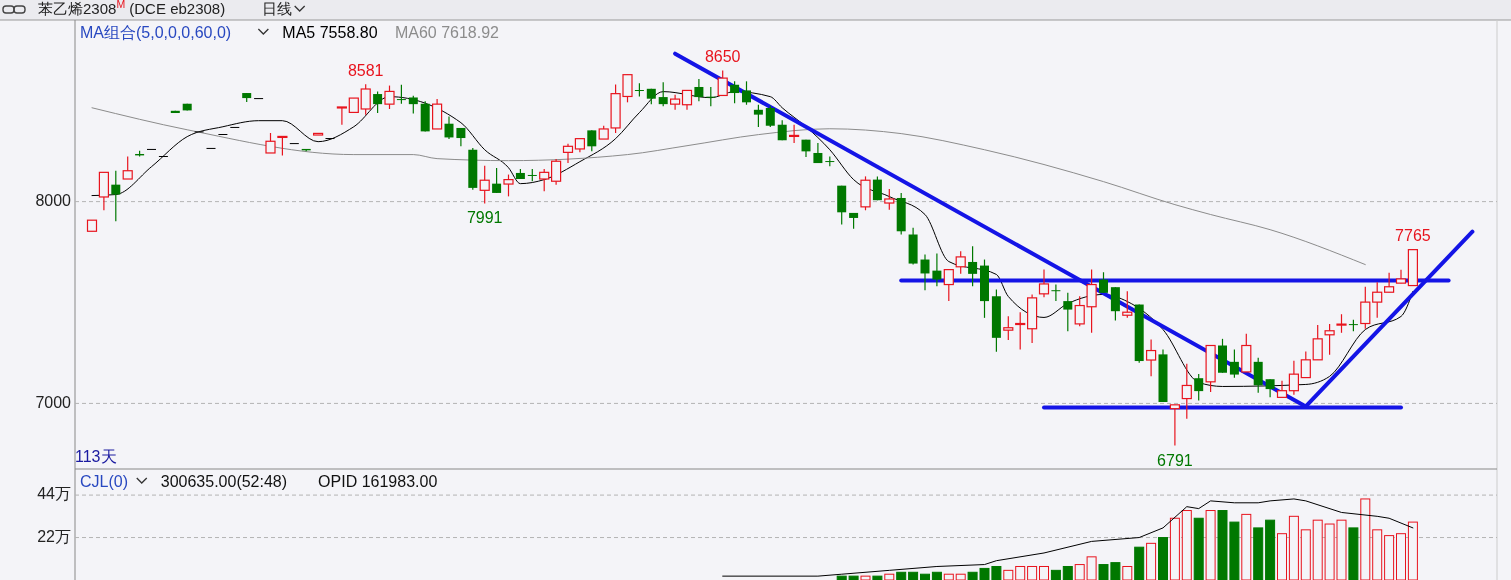 This screenshot has height=580, width=1511. Describe the element at coordinates (54, 494) in the screenshot. I see `y-tick-label: 44万` at that location.